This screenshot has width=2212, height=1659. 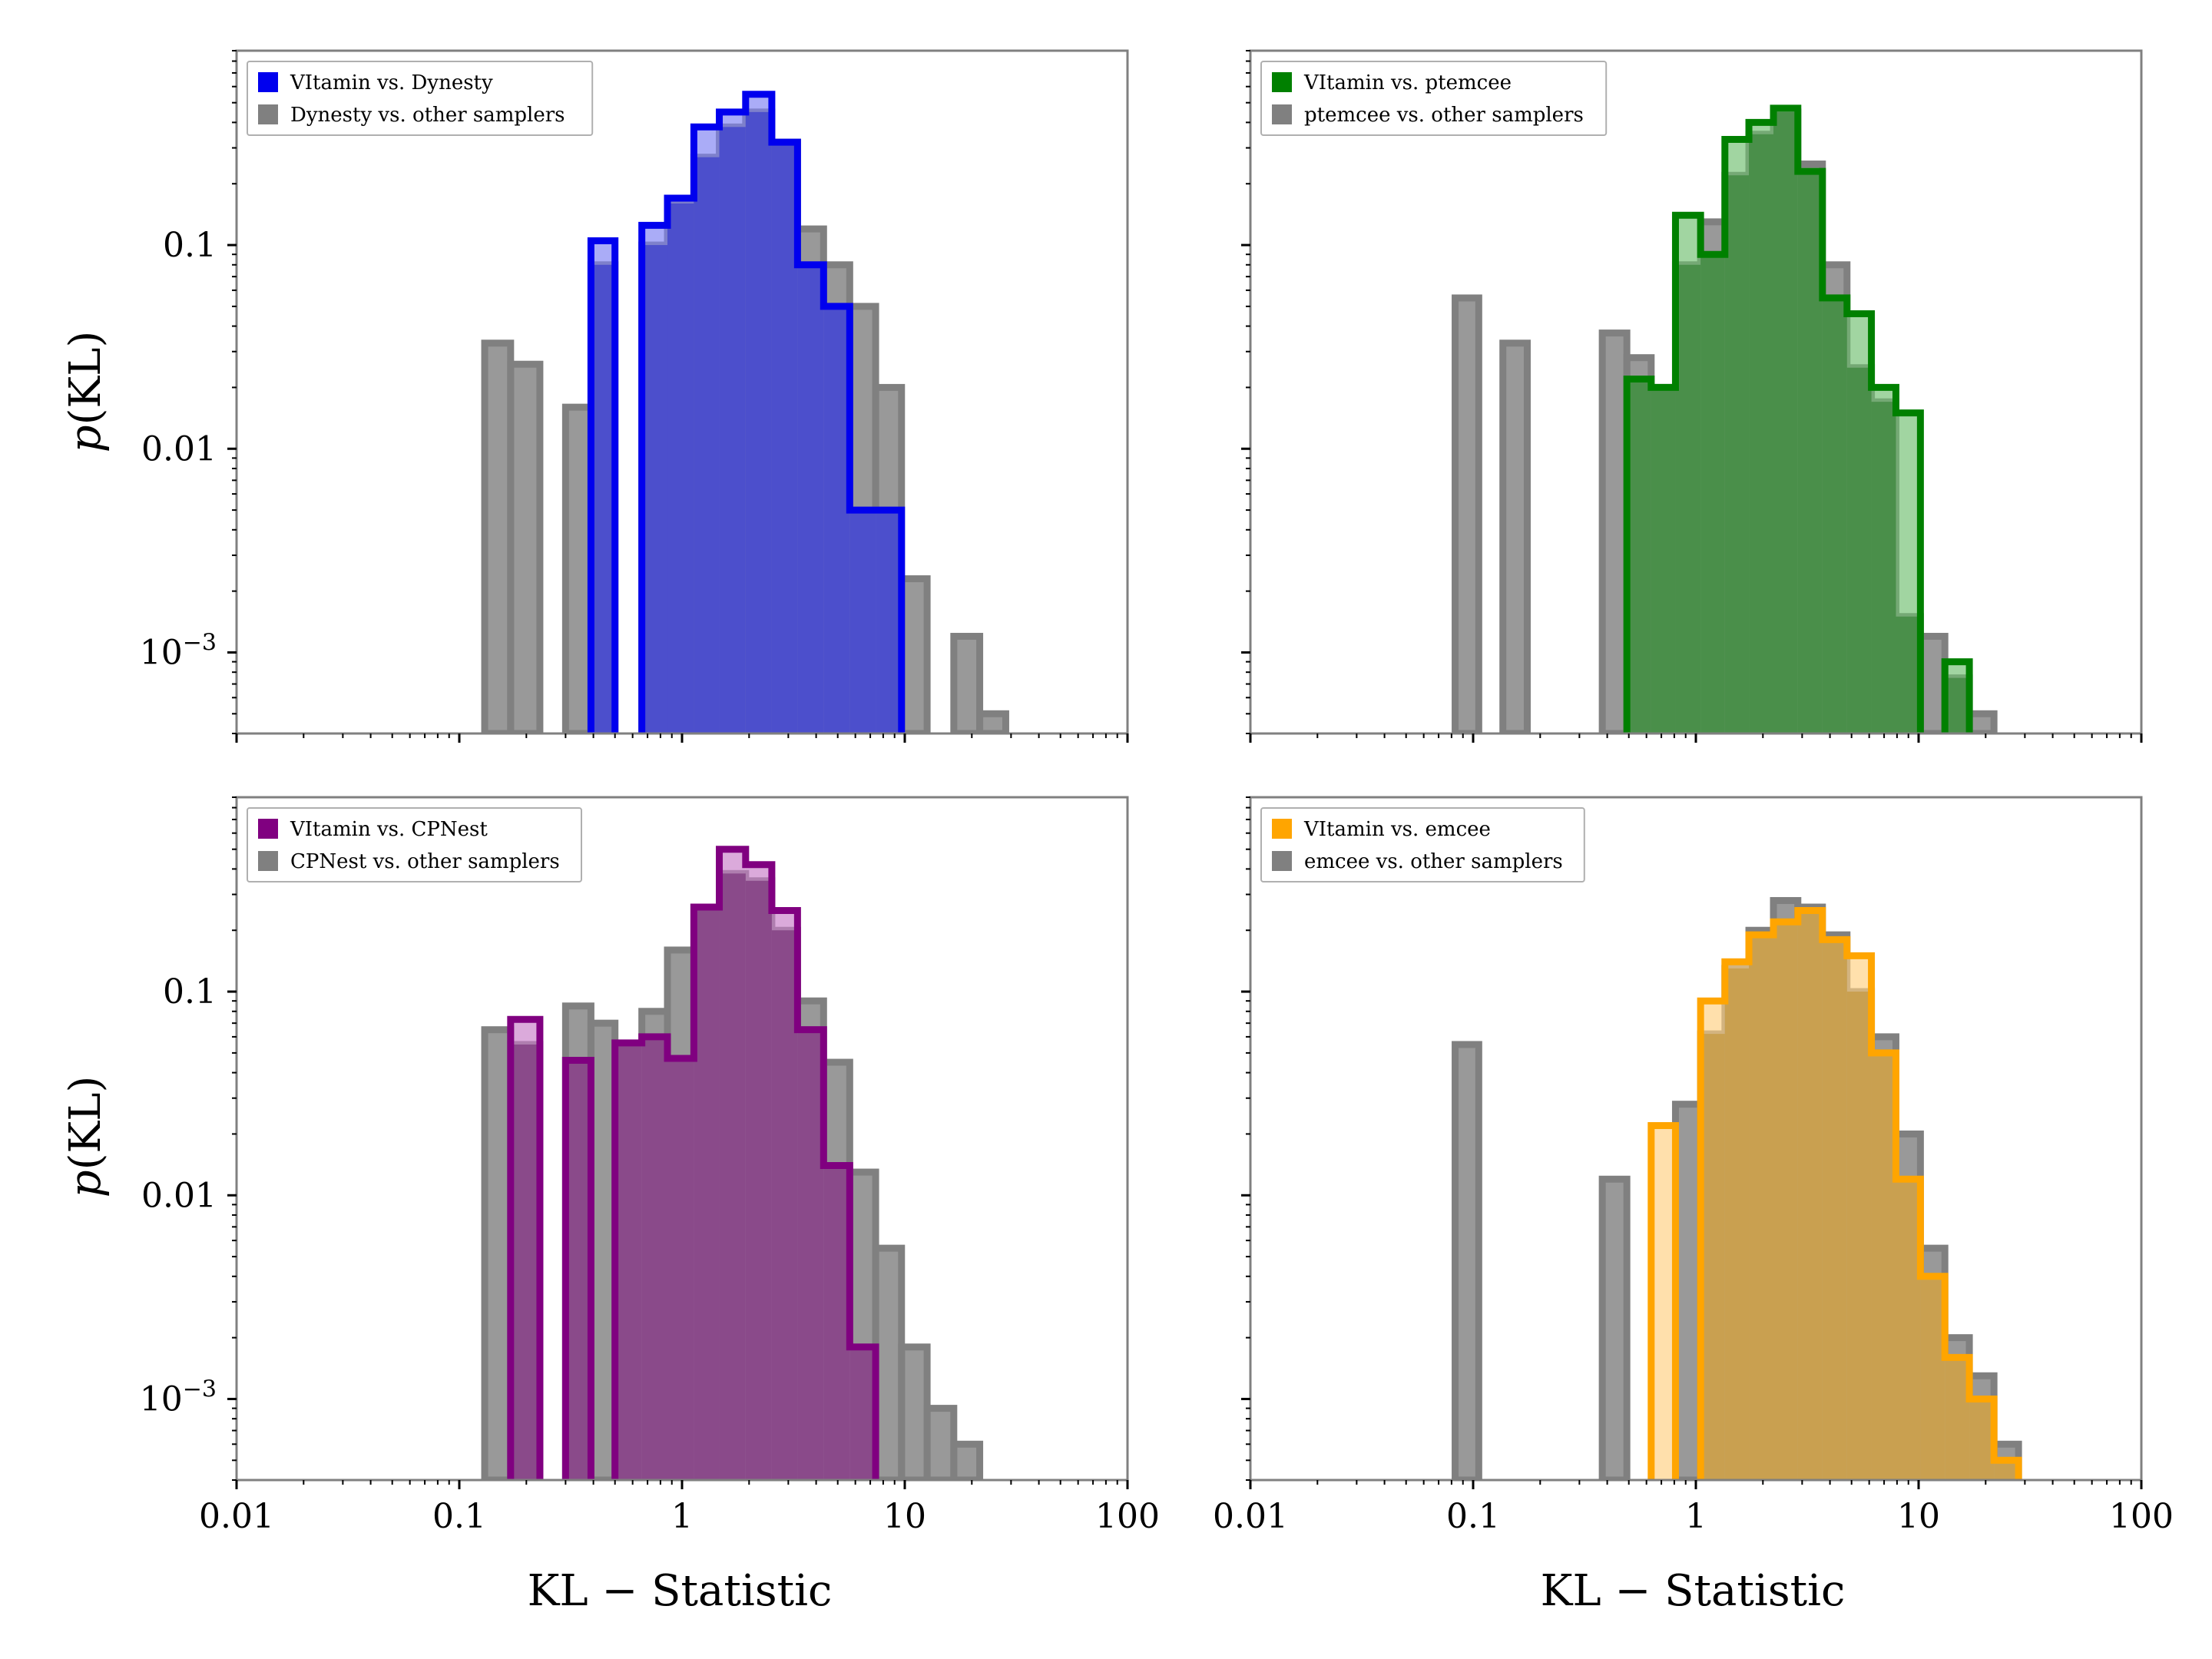 What do you see at coordinates (1694, 1591) in the screenshot?
I see `x-axis-title-right: KL − Statistic` at bounding box center [1694, 1591].